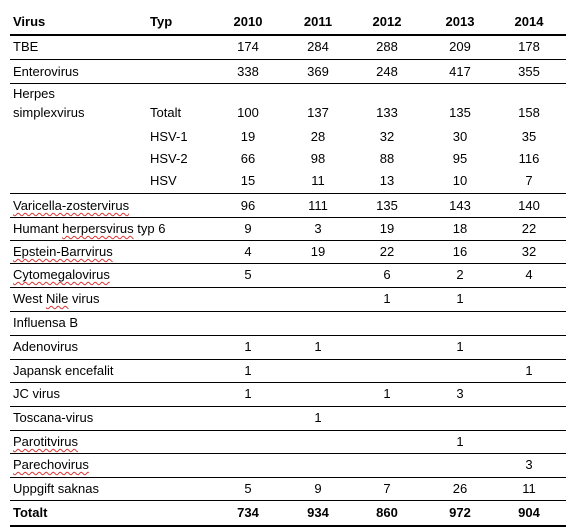 The width and height of the screenshot is (570, 527). What do you see at coordinates (288, 182) in the screenshot?
I see `table-row: HSV 15 11 13 10 7` at bounding box center [288, 182].